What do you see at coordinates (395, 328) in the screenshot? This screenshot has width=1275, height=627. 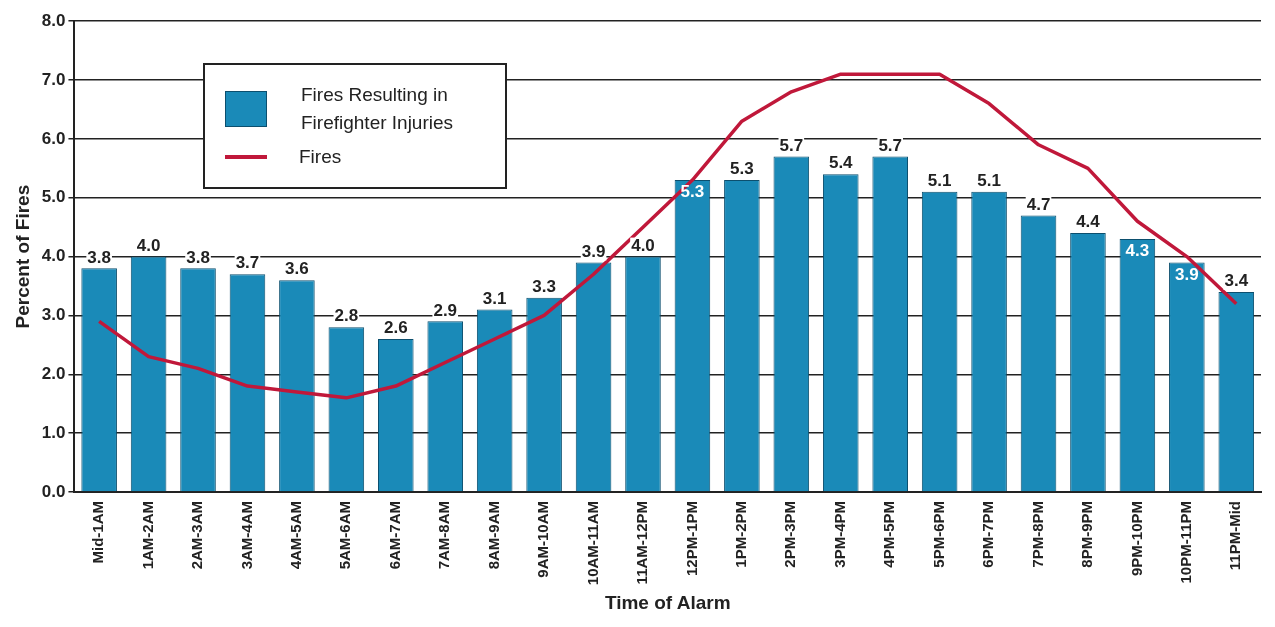 I see `data-label: 2.6` at bounding box center [395, 328].